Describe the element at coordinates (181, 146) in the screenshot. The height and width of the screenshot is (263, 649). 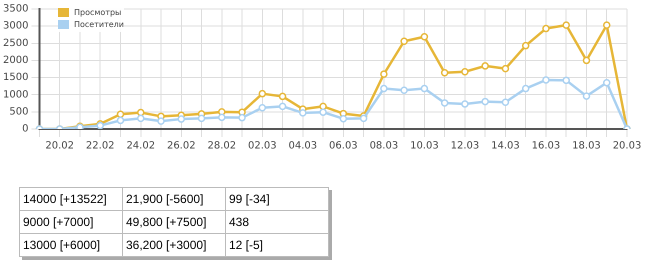
I see `x-tick-label: 26.02` at that location.